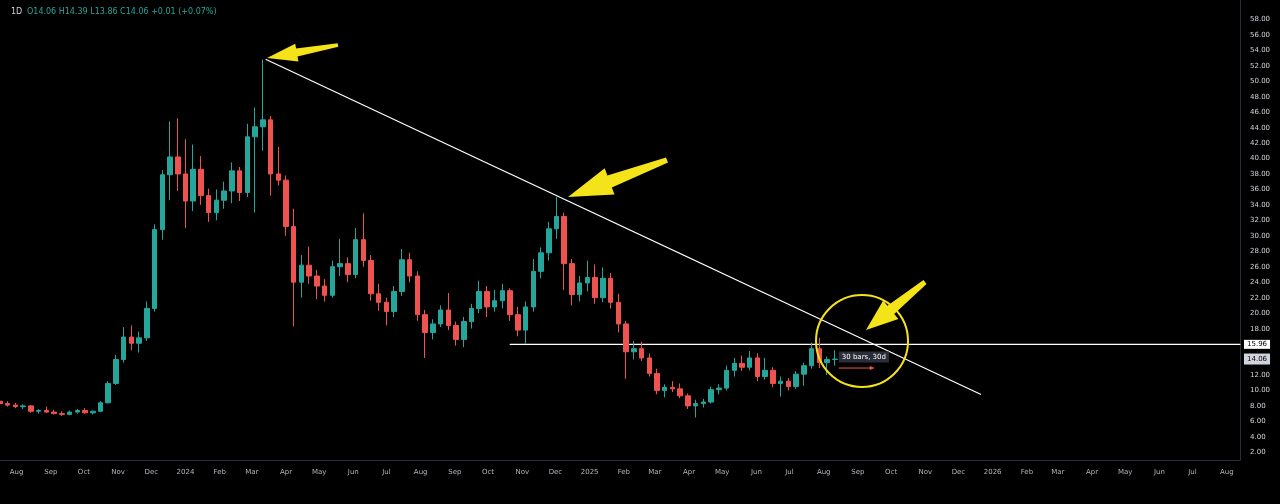 The image size is (1280, 504). Describe the element at coordinates (122, 11) in the screenshot. I see `text: O14.06 H14.39 L13.86 C14.06 +0.01 (+0.07%)` at that location.